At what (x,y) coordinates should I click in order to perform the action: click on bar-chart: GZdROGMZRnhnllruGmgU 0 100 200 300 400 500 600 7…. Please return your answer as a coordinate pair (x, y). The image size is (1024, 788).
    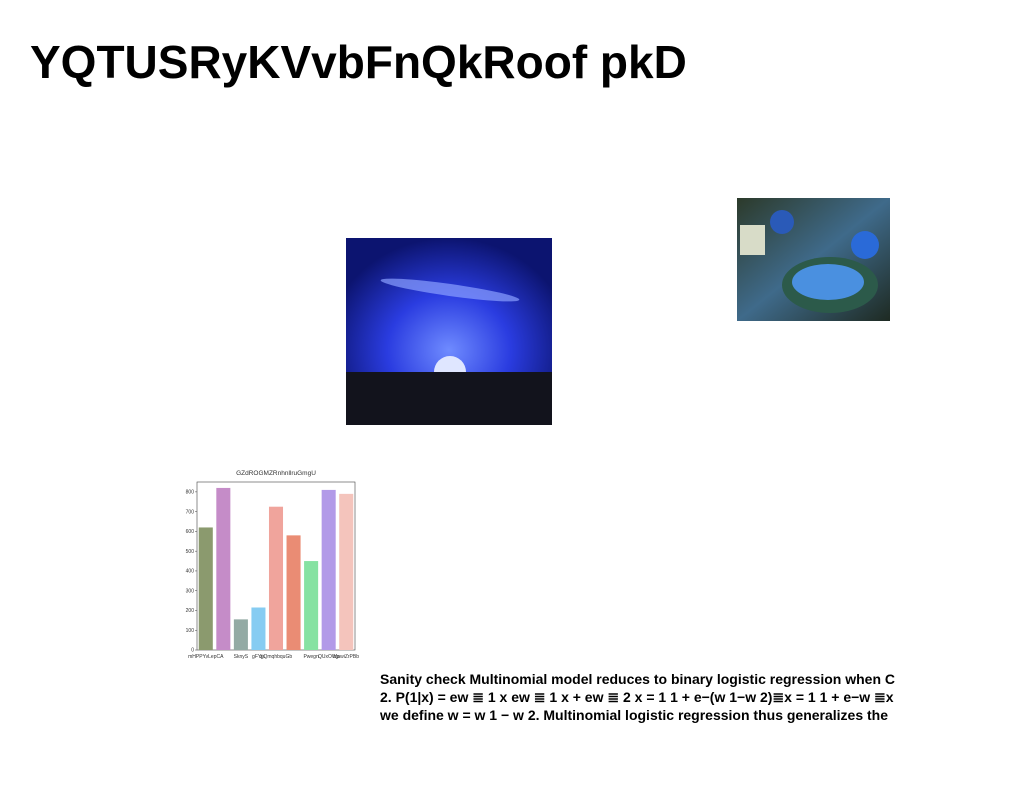
    Looking at the image, I should click on (273, 565).